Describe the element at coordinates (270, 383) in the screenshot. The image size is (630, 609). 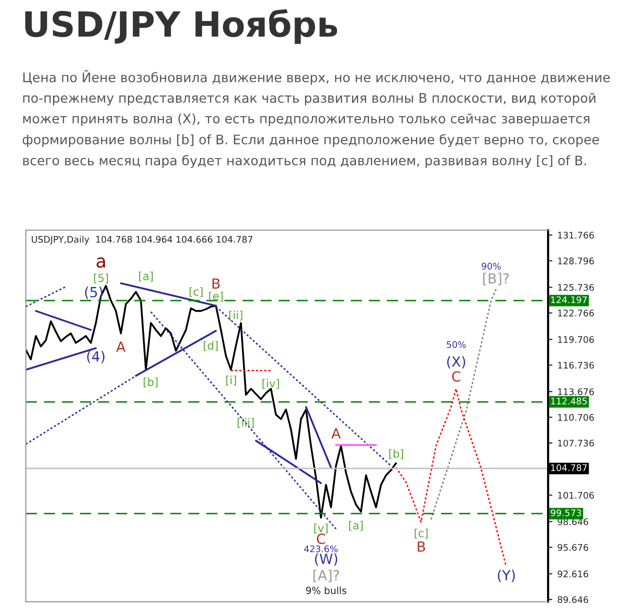
I see `annotation: [iv]` at that location.